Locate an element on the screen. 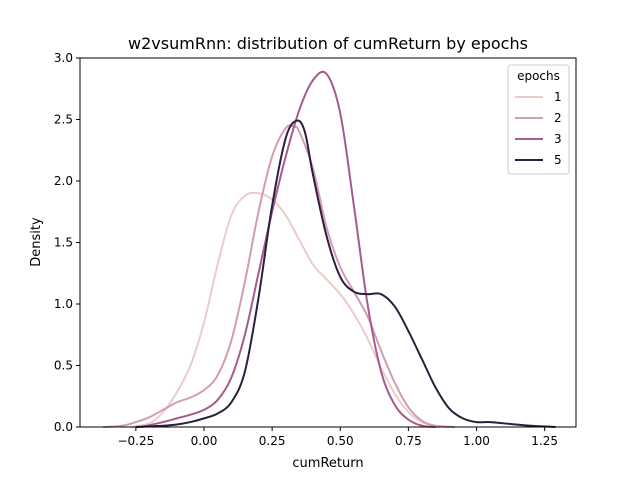  y-tick-label: 3.0 is located at coordinates (63, 58).